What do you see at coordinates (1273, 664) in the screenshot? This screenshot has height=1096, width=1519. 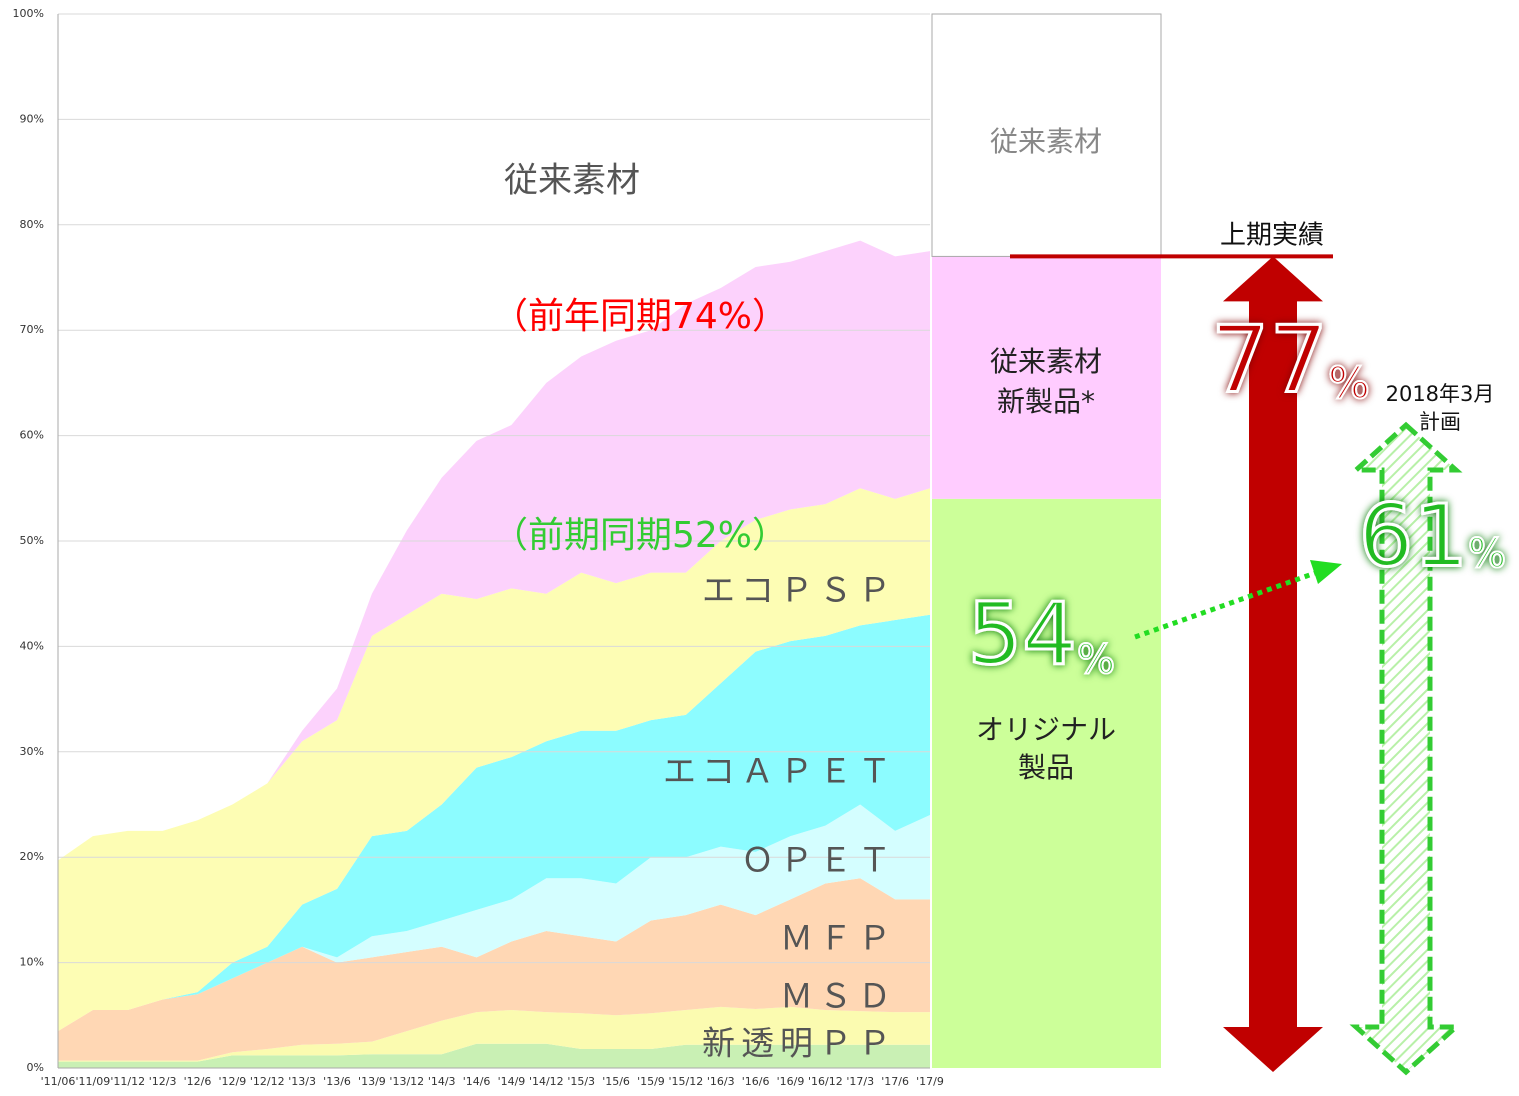 I see `result-arrow` at bounding box center [1273, 664].